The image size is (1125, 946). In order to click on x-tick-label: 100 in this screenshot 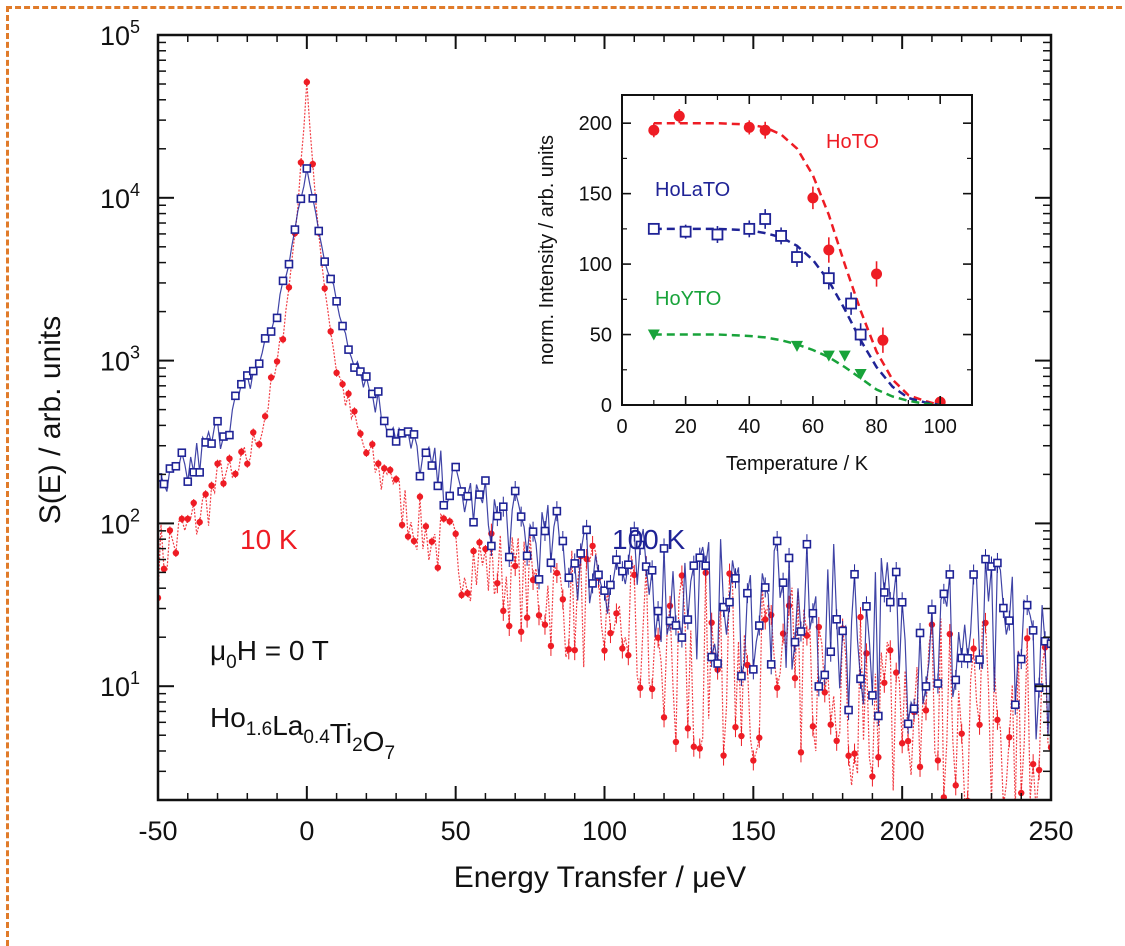, I will do `click(604, 831)`.